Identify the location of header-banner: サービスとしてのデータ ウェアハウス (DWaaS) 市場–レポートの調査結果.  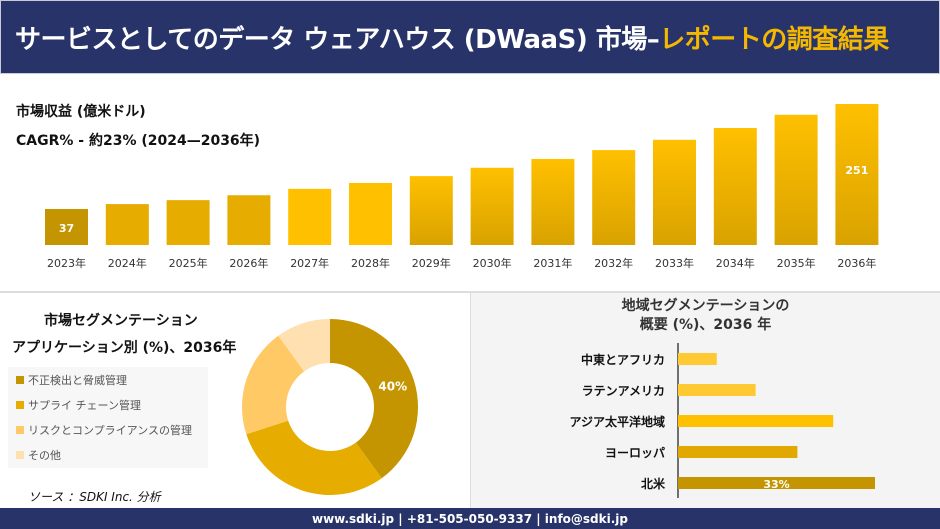
(470, 37).